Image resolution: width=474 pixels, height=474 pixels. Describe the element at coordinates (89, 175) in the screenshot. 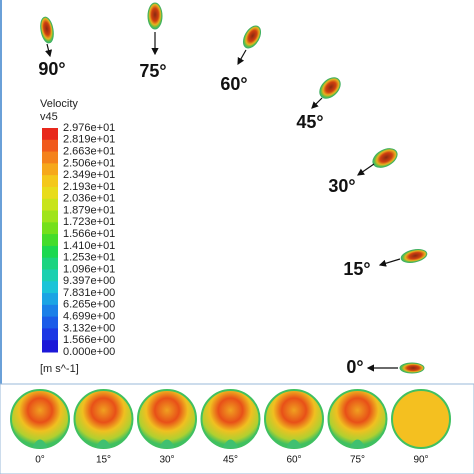

I see `legend-label: 2.349e+01` at that location.